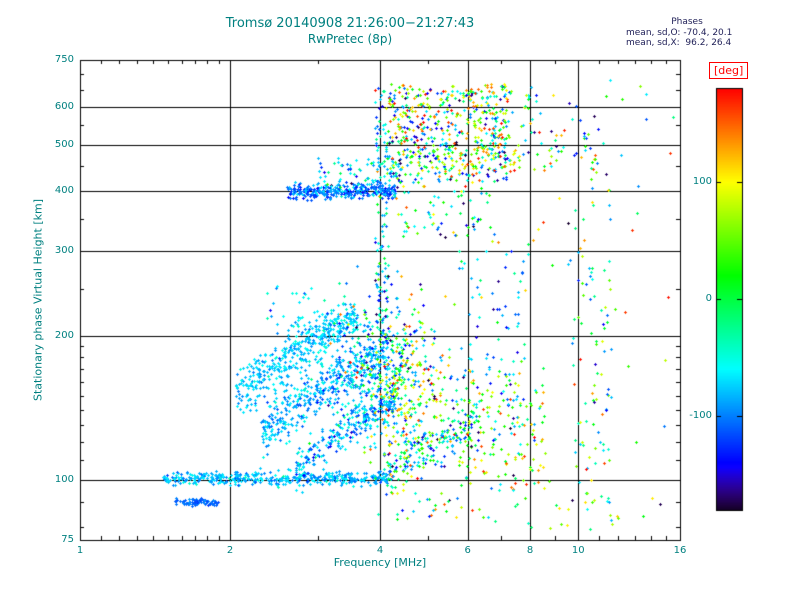 This screenshot has height=600, width=800. What do you see at coordinates (700, 416) in the screenshot?
I see `colorbar-tick-label: -100` at bounding box center [700, 416].